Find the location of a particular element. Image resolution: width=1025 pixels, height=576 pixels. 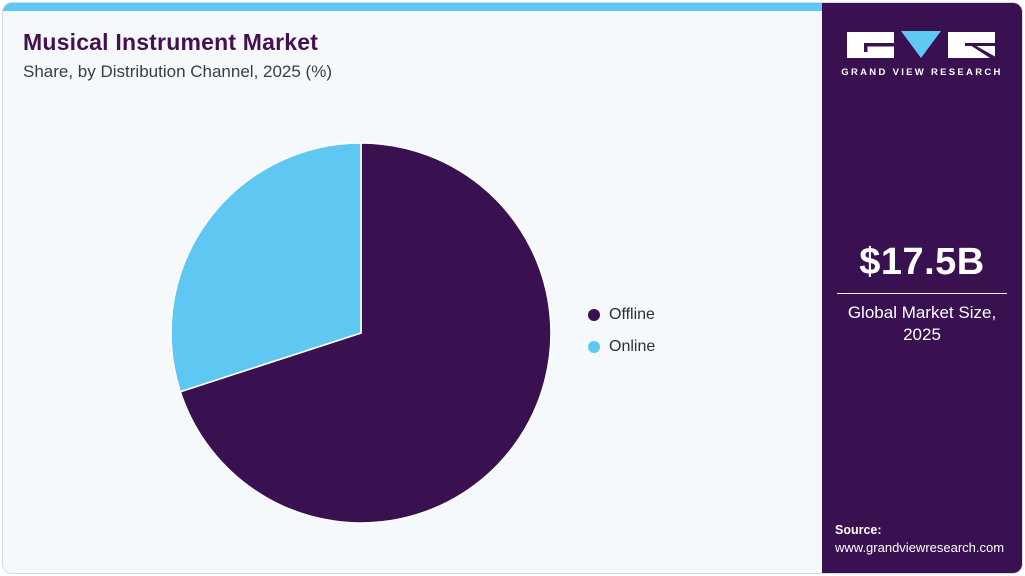

top-accent-bar is located at coordinates (412, 7).